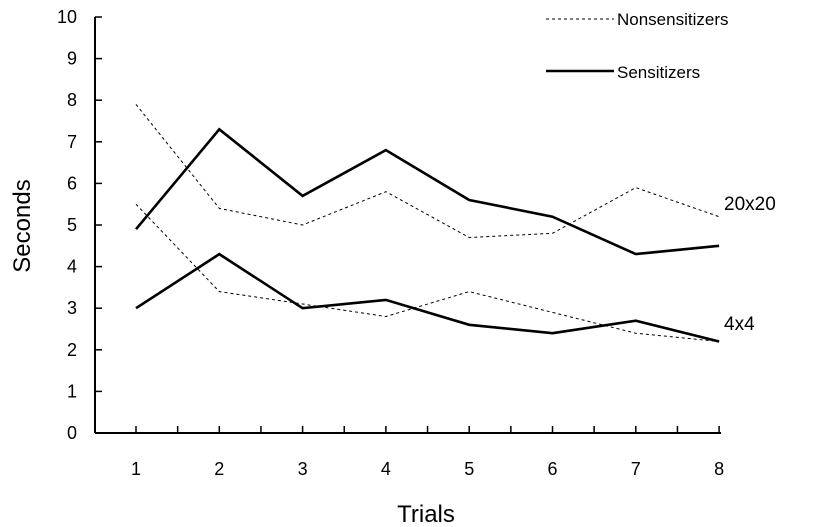  Describe the element at coordinates (67, 17) in the screenshot. I see `y-tick-label: 10` at that location.